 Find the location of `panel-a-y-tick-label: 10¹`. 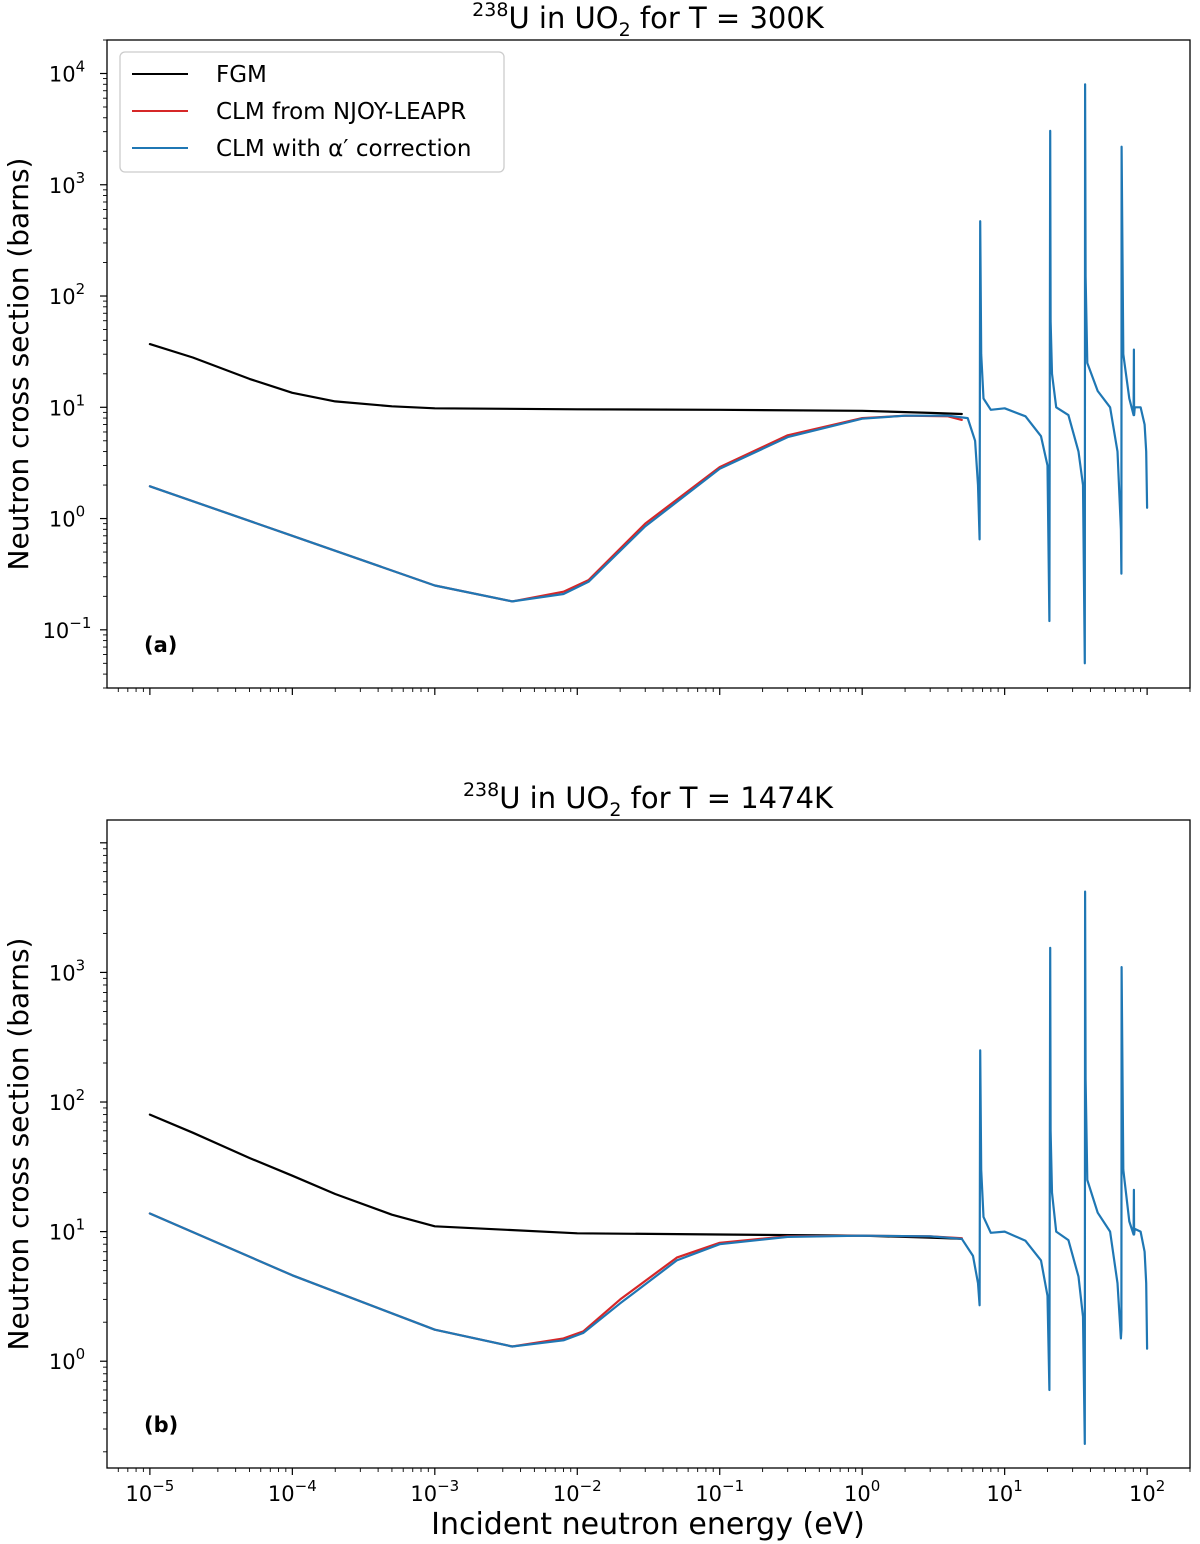

panel-a-y-tick-label: 10¹ is located at coordinates (67, 405).